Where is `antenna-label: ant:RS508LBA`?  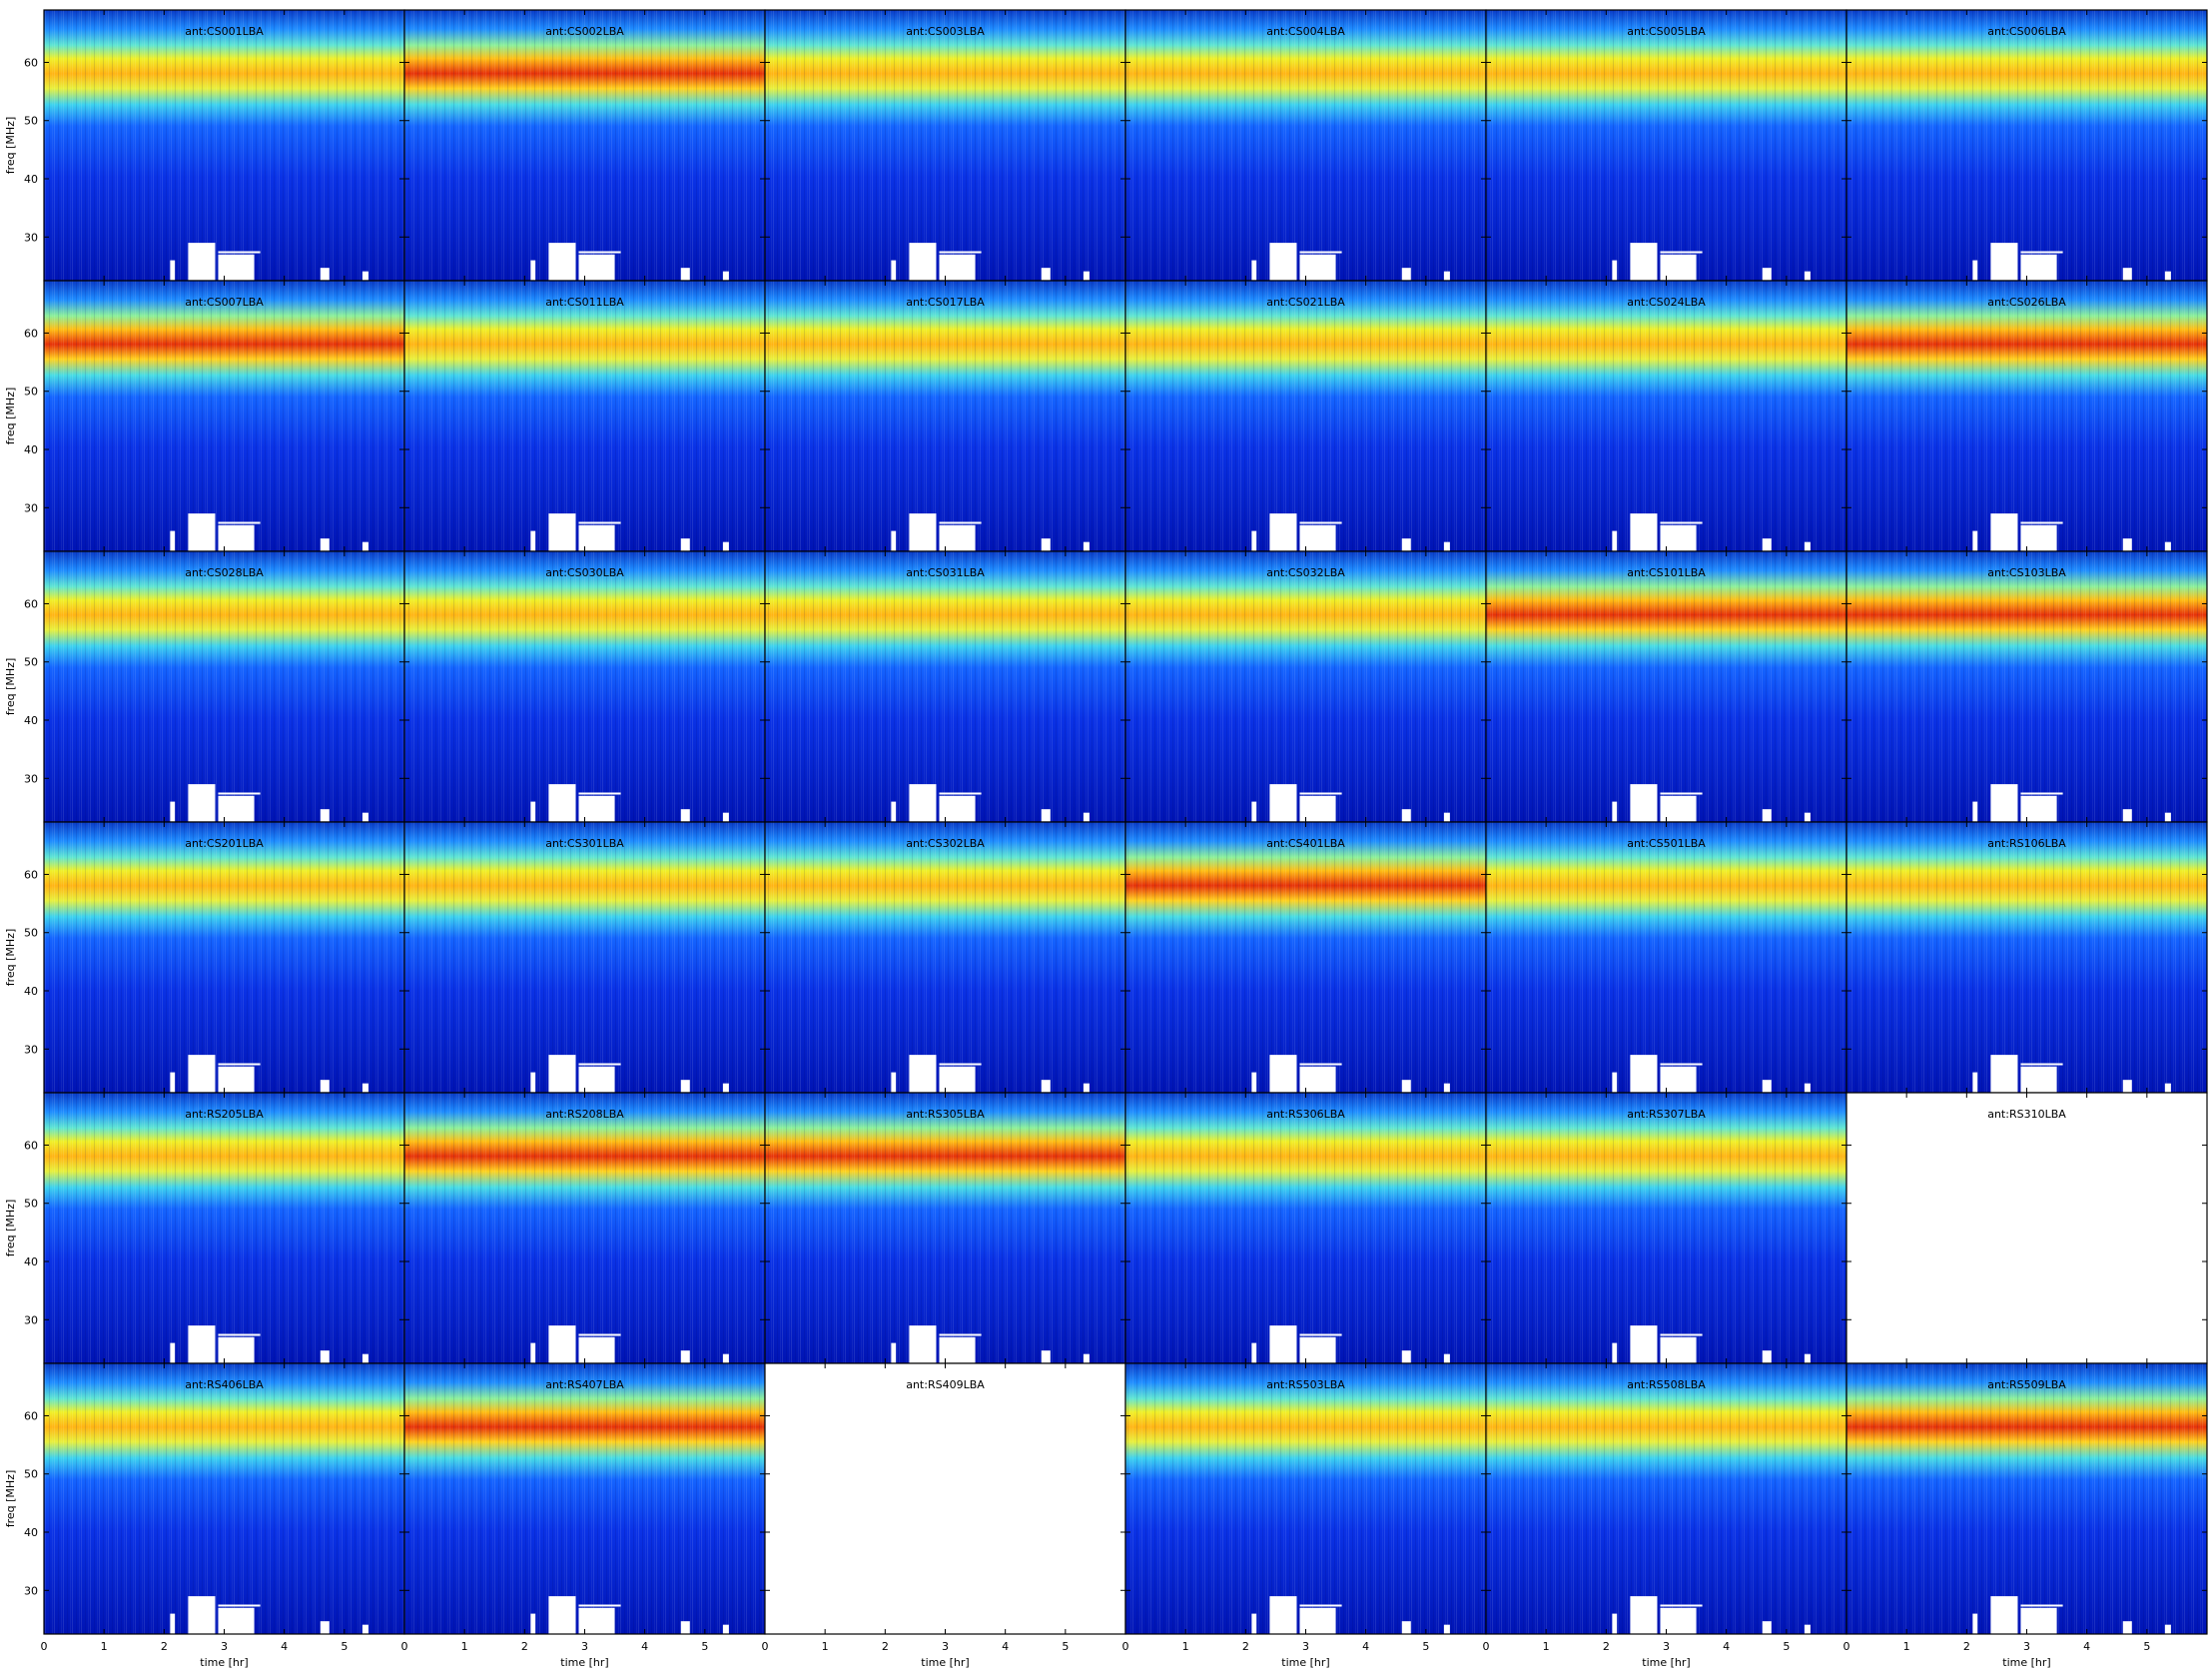 antenna-label: ant:RS508LBA is located at coordinates (1666, 1384).